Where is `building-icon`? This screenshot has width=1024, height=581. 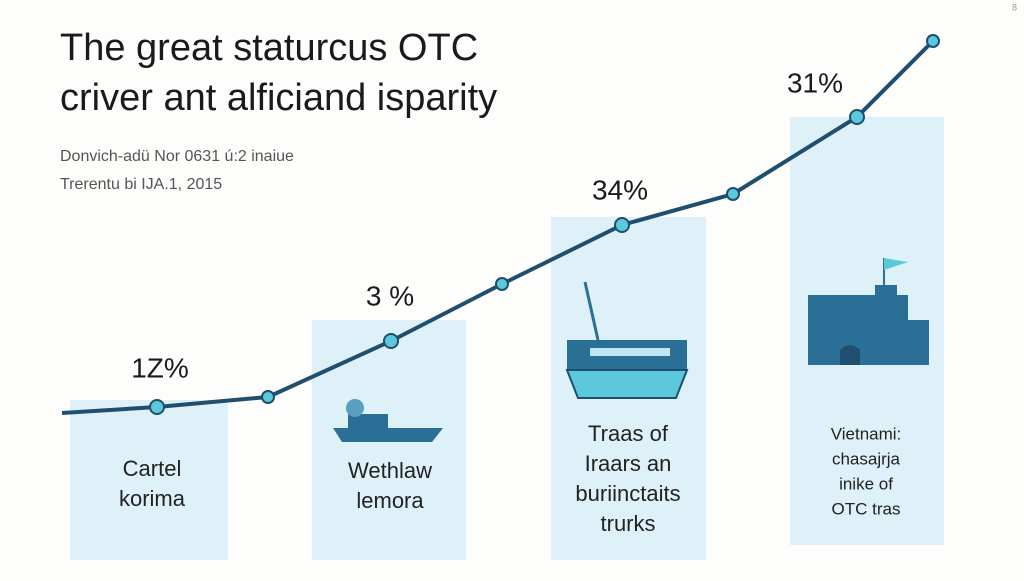
building-icon is located at coordinates (868, 311).